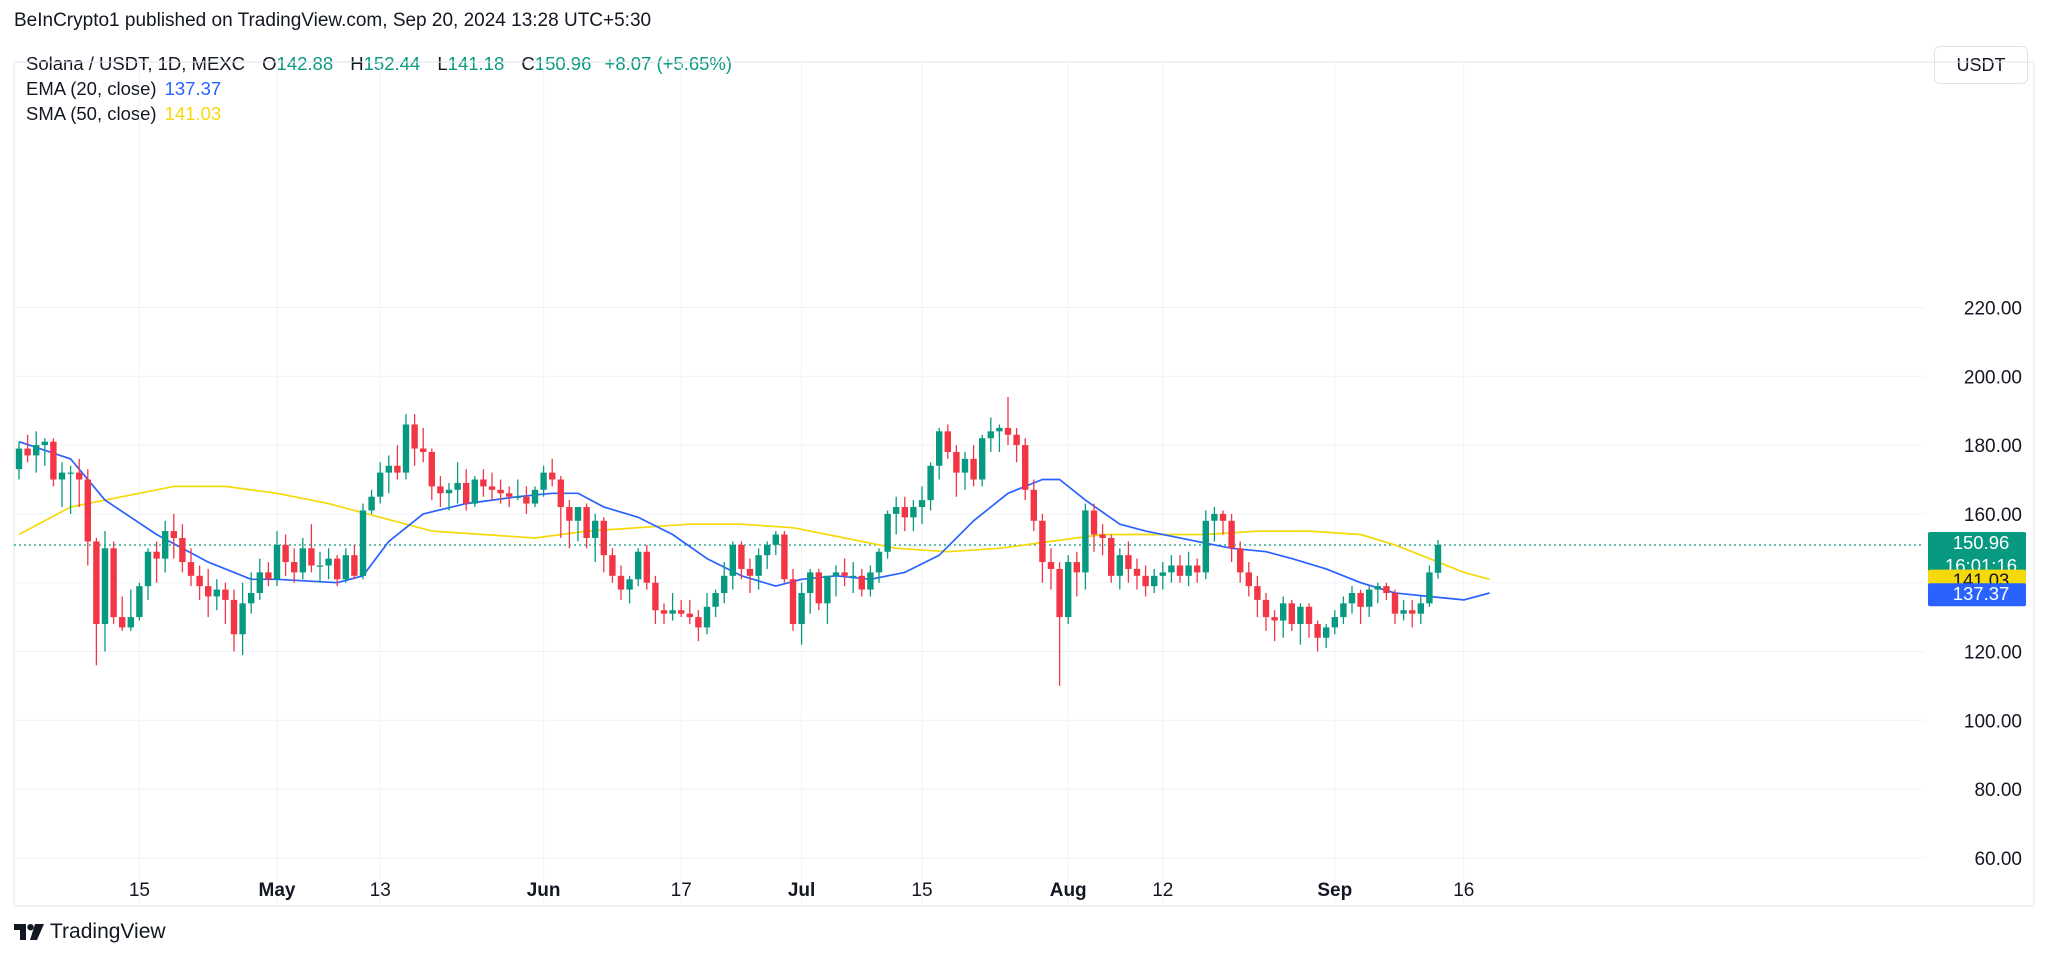  Describe the element at coordinates (277, 890) in the screenshot. I see `x-tick-label: May` at that location.